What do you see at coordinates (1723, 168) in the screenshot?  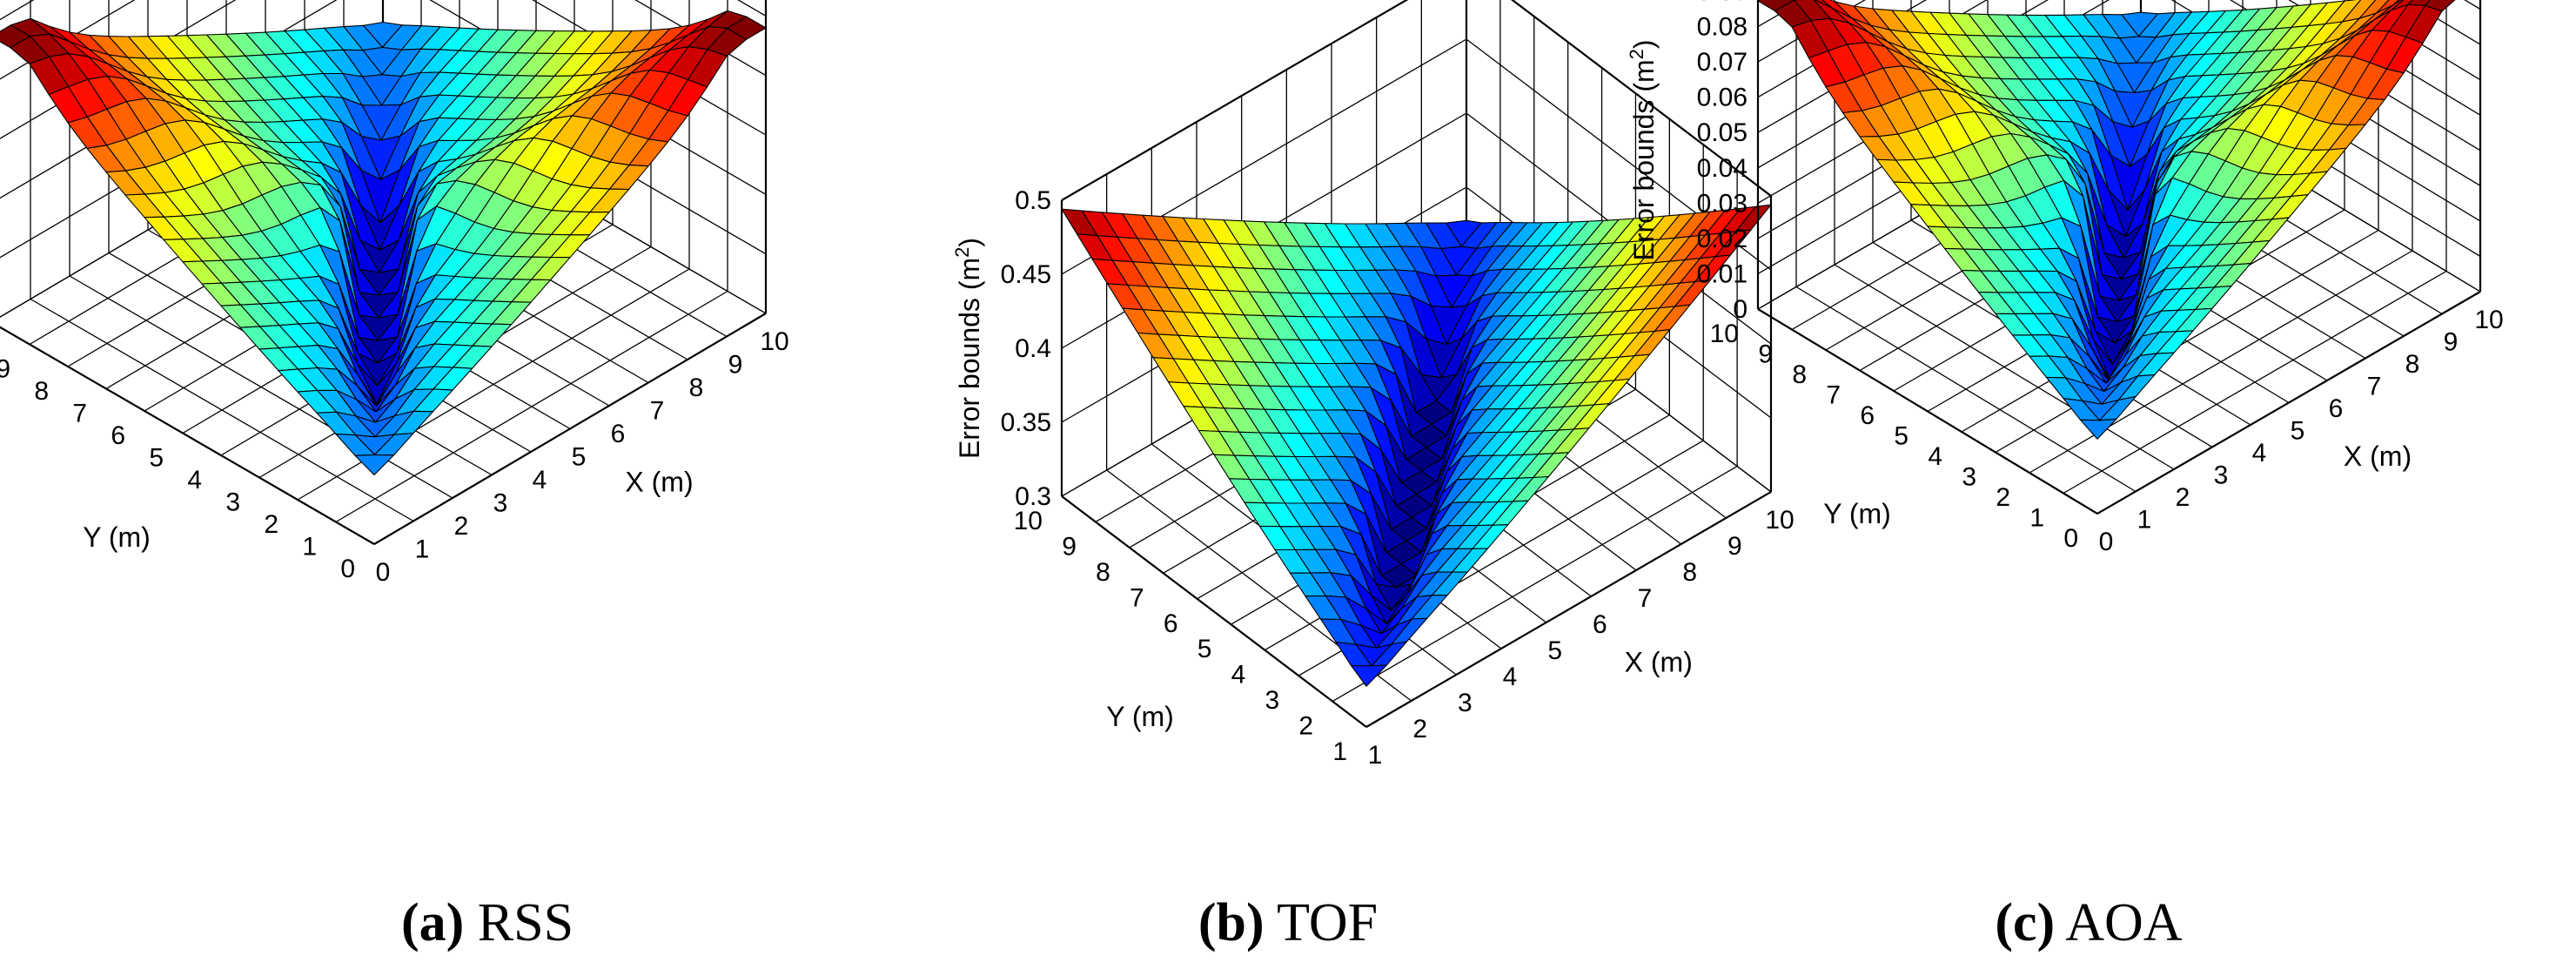 I see `z-tick-label: 0.04` at bounding box center [1723, 168].